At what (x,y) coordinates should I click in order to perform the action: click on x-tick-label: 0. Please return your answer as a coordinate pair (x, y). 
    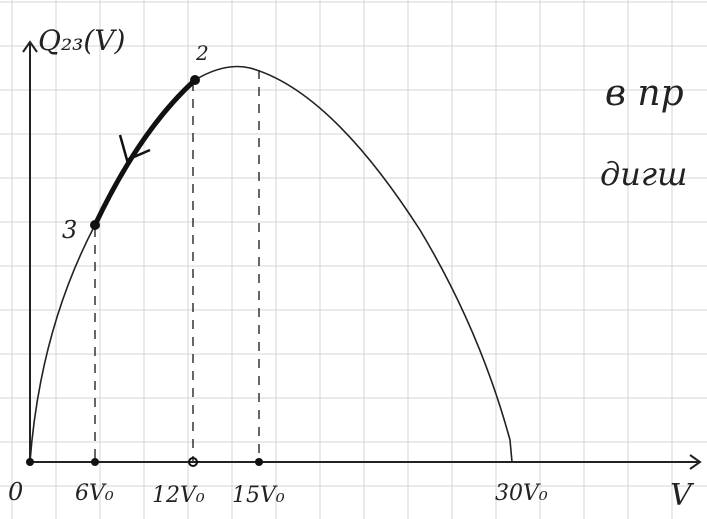
    Looking at the image, I should click on (15, 492).